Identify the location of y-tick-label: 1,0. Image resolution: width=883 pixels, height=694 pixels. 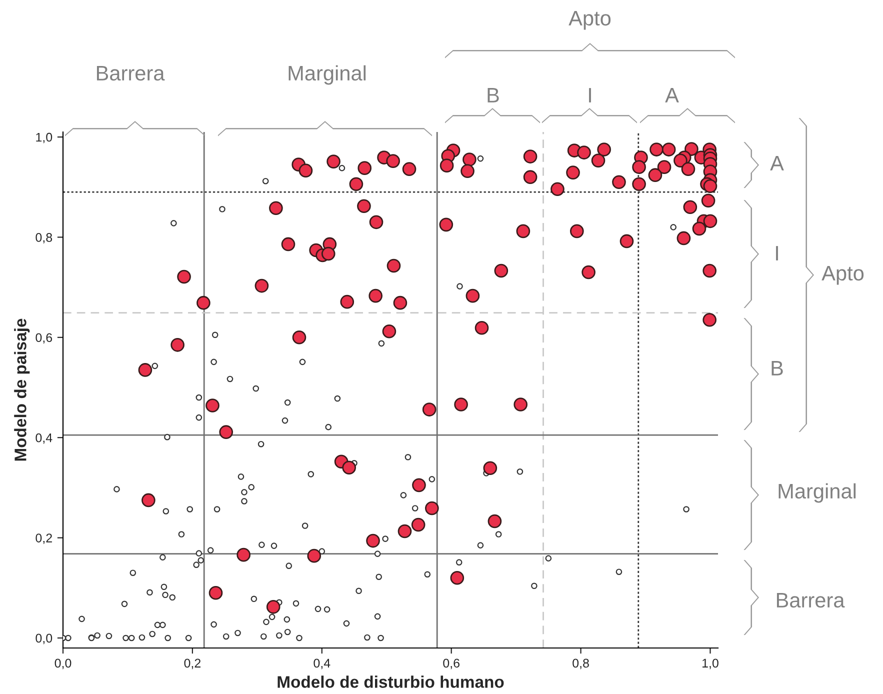
(44, 138).